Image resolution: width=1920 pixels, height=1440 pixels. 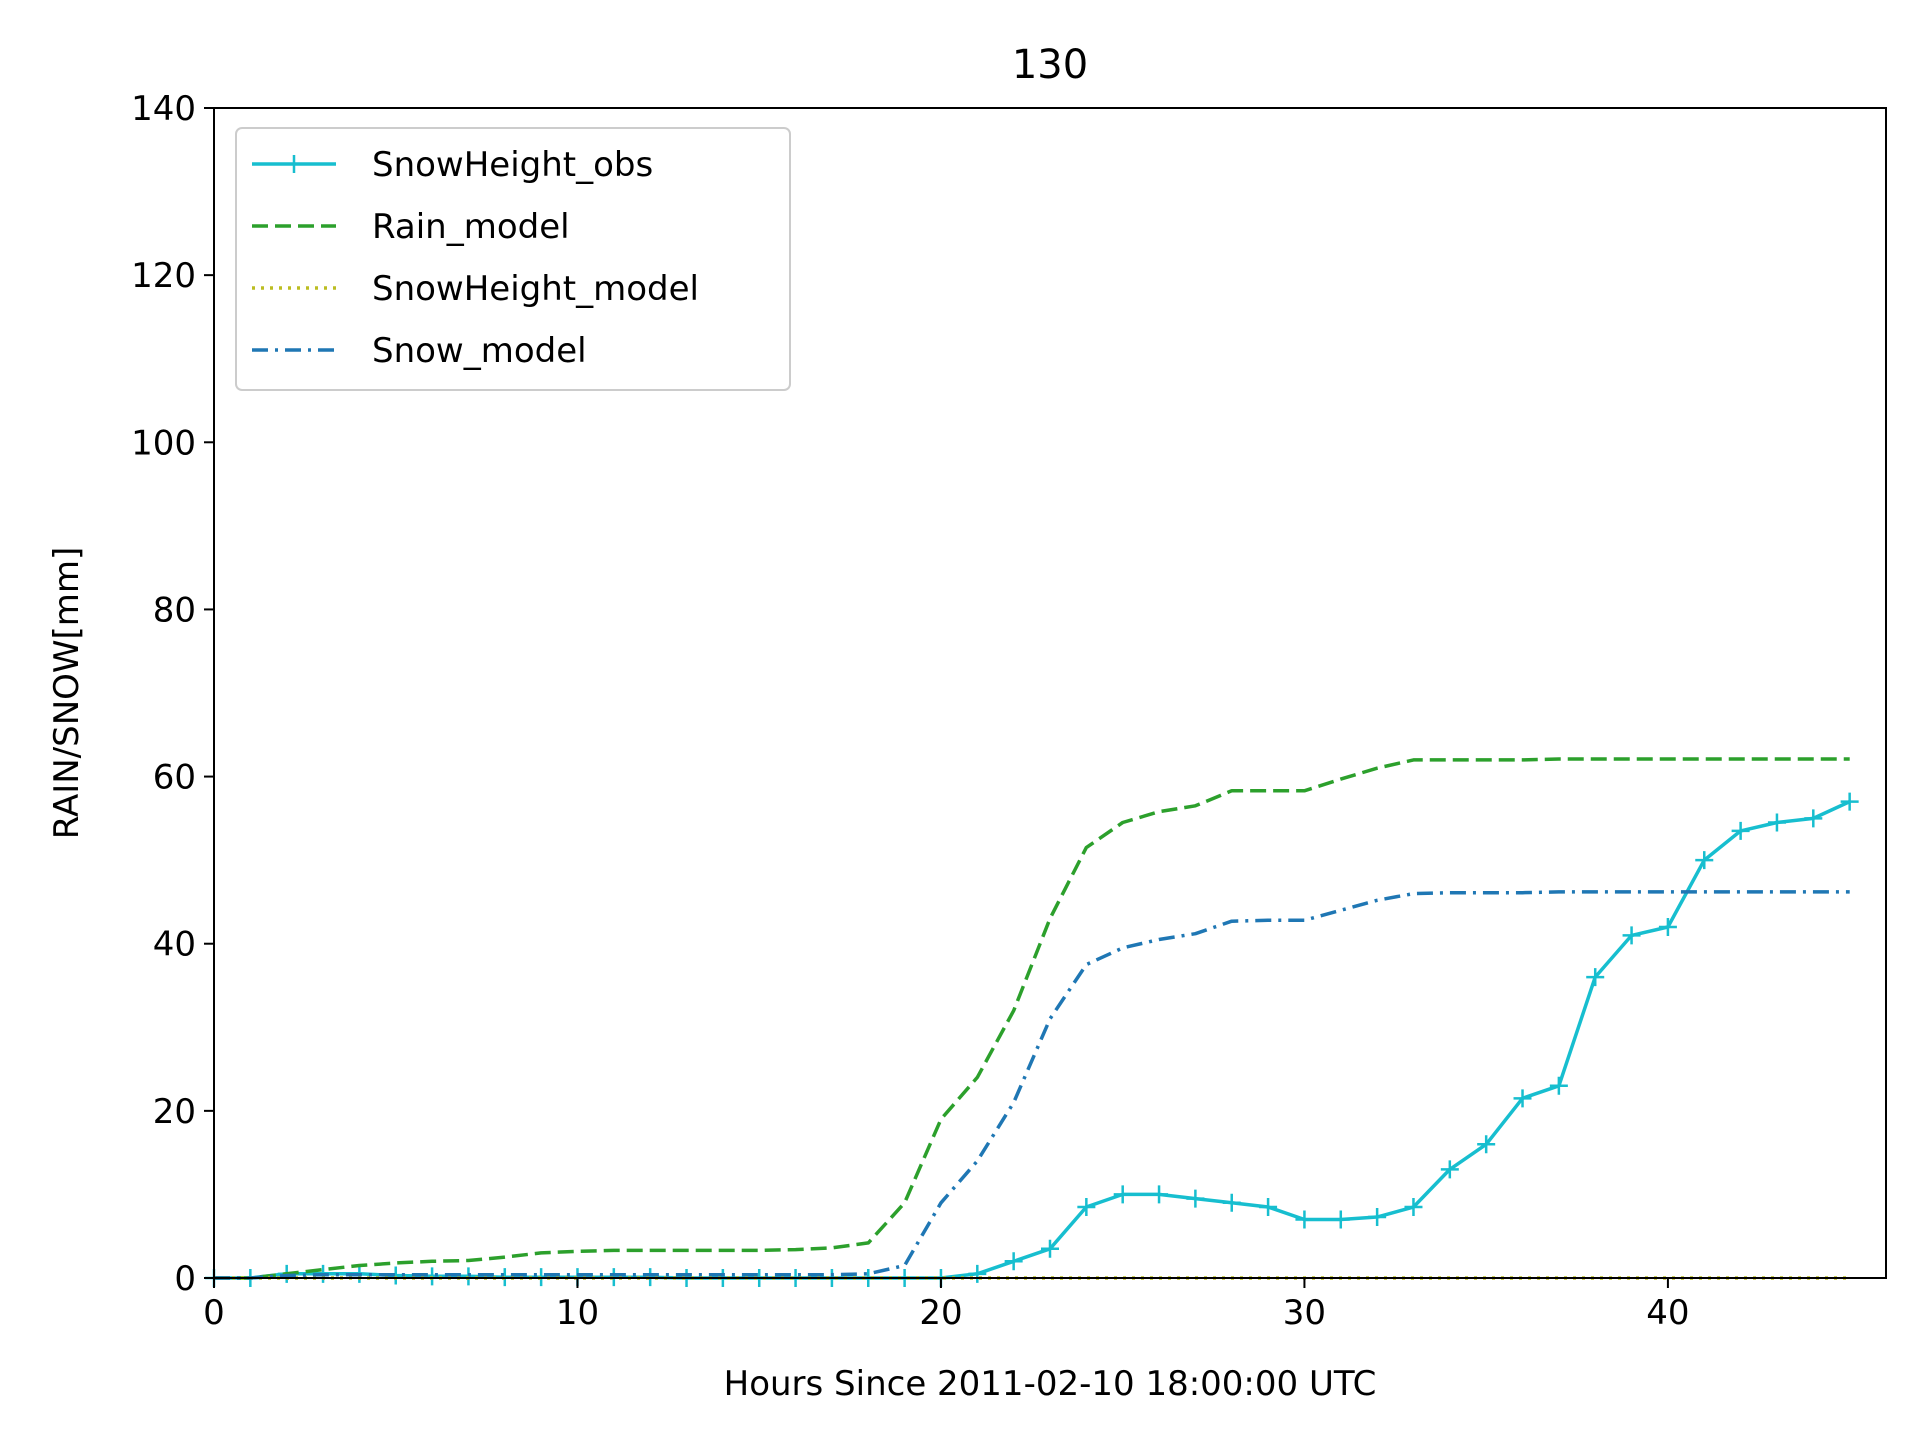 What do you see at coordinates (512, 165) in the screenshot?
I see `legend-label: SnowHeight_obs` at bounding box center [512, 165].